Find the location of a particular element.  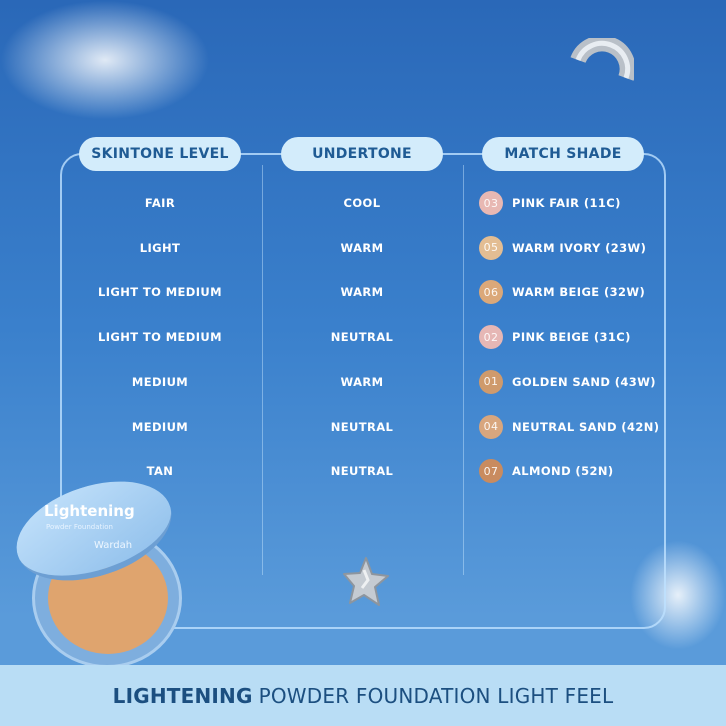

shade-swatch: 06 is located at coordinates (491, 292).